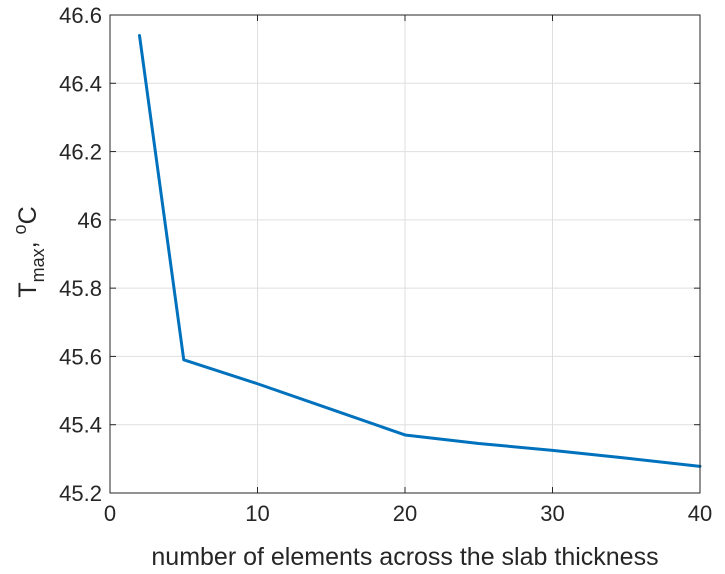  I want to click on y-axis-label: Tmax, oC, so click(29, 251).